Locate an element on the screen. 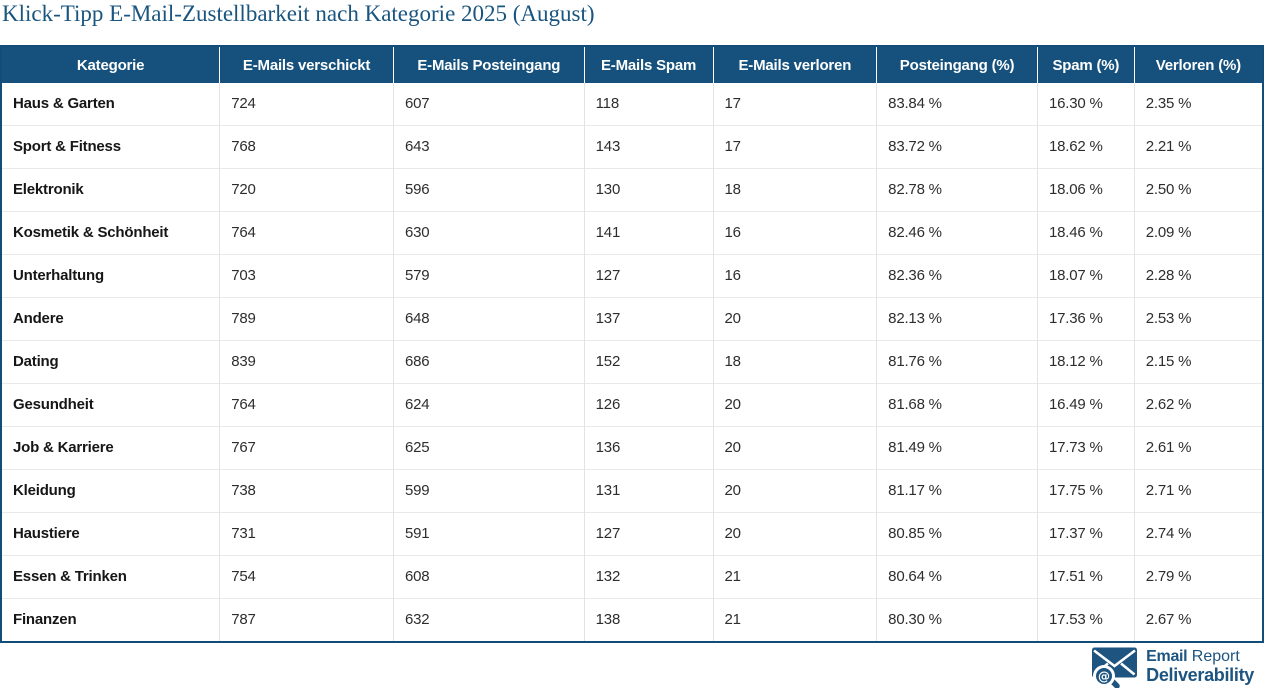 Image resolution: width=1264 pixels, height=690 pixels. value-cell: 764 is located at coordinates (306, 233).